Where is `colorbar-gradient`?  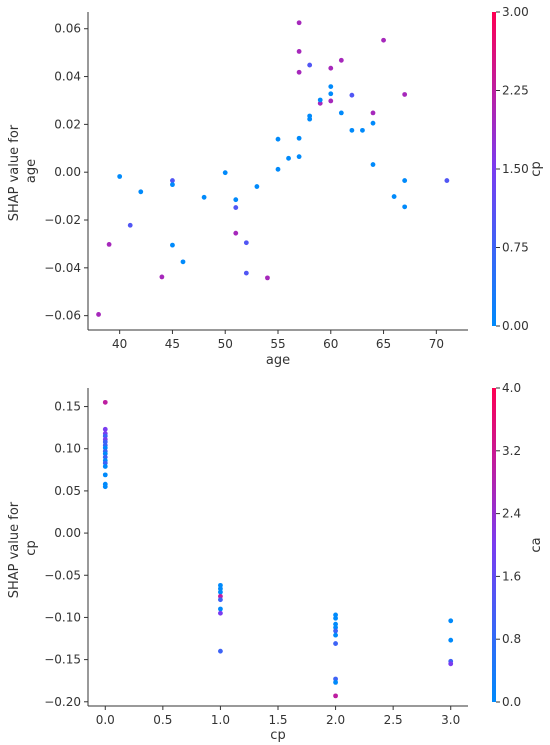 colorbar-gradient is located at coordinates (494, 545).